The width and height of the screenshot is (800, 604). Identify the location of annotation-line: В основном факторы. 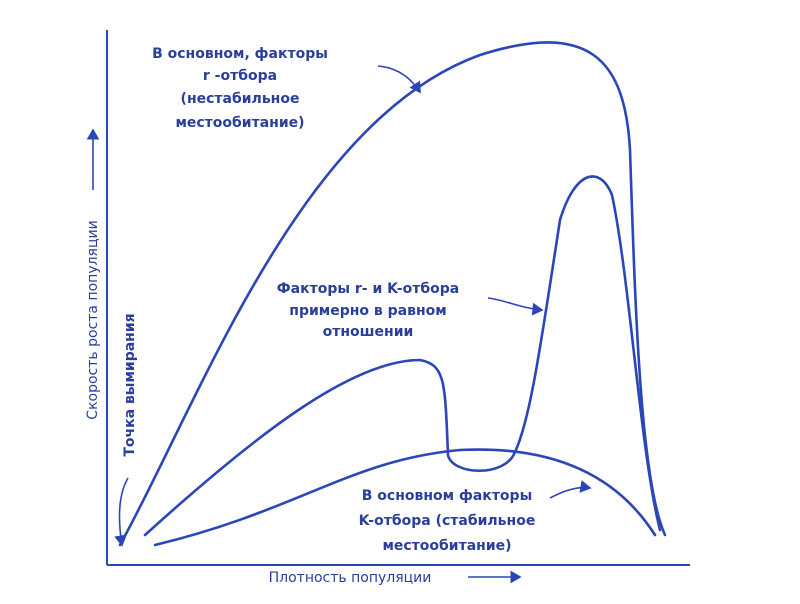
(447, 496).